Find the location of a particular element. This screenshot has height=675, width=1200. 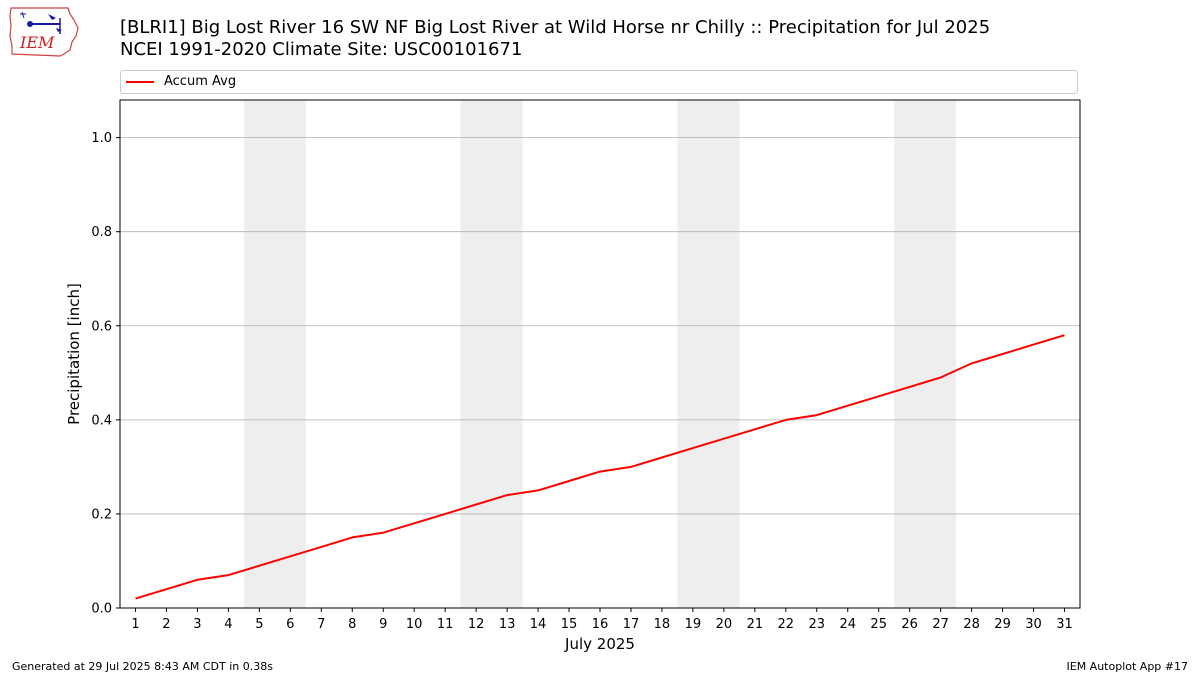

y-tick-label: 0.6 is located at coordinates (101, 326).